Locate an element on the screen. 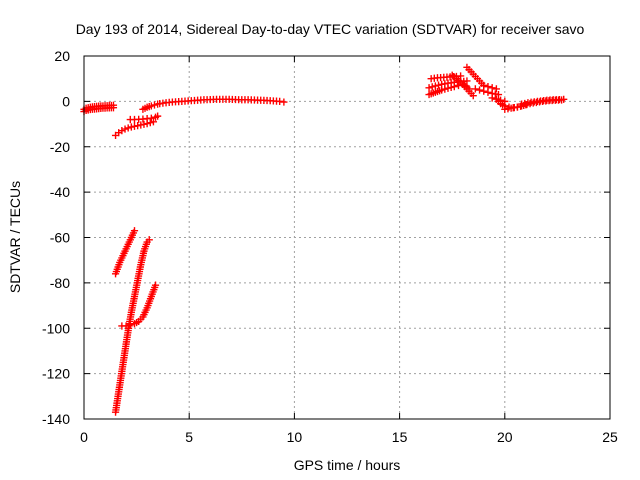 Image resolution: width=640 pixels, height=480 pixels. x-tick-label: 0 is located at coordinates (84, 437).